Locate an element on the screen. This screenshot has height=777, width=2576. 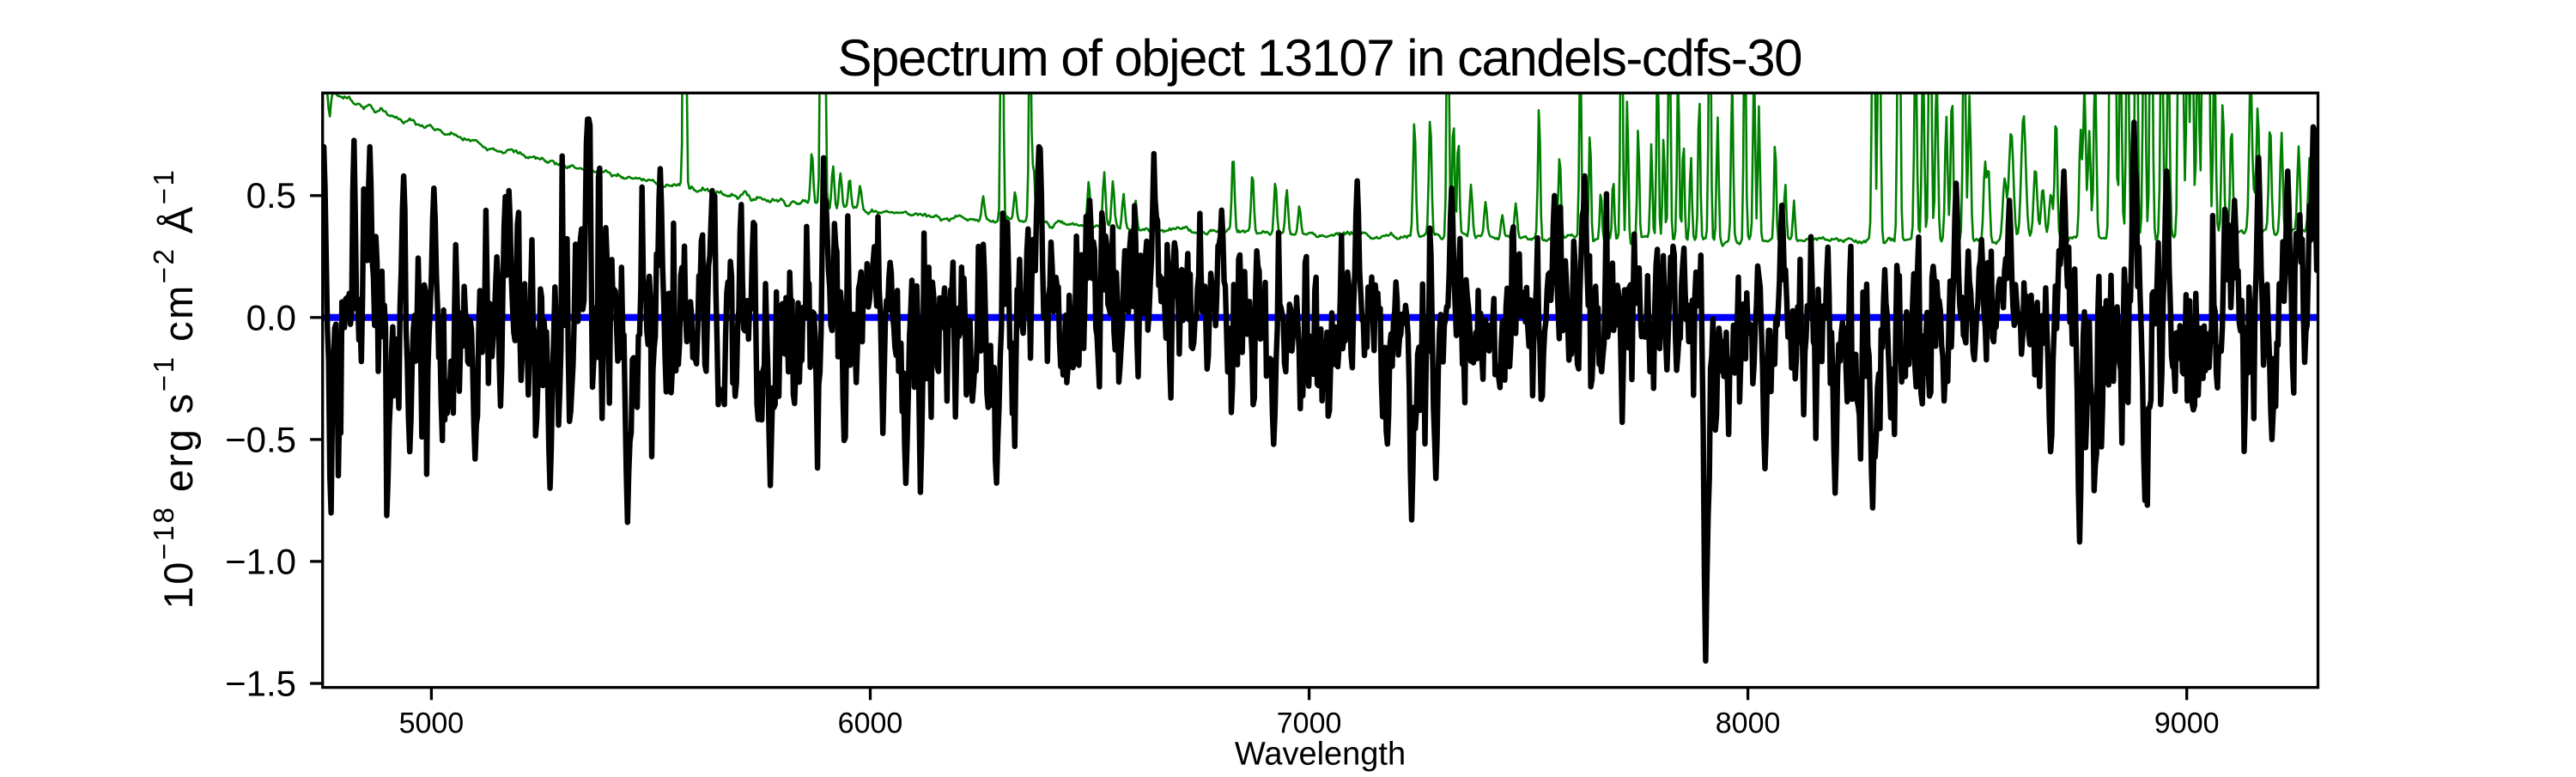
svg-text: 7000 is located at coordinates (1309, 723).